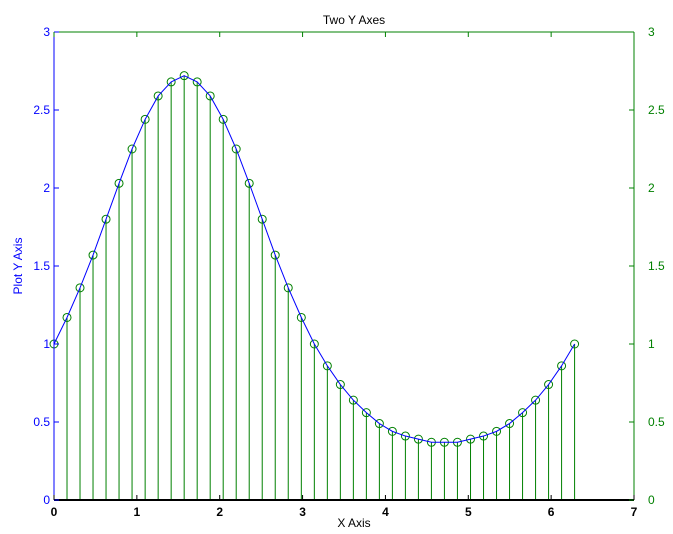  I want to click on left-y-tick-label: 0, so click(46, 500).